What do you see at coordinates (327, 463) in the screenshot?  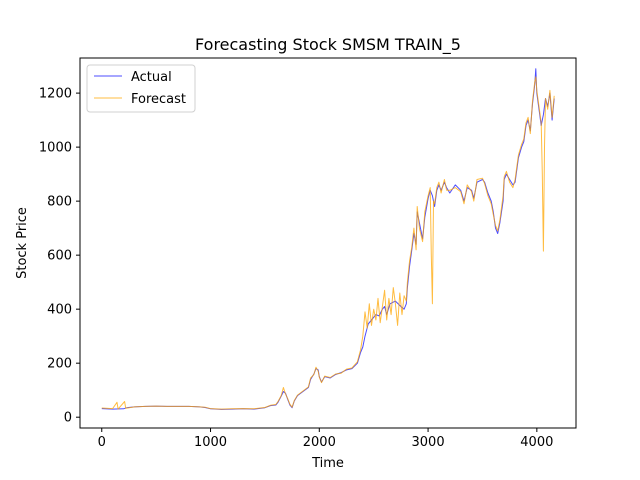 I see `x-axis-label: Time` at bounding box center [327, 463].